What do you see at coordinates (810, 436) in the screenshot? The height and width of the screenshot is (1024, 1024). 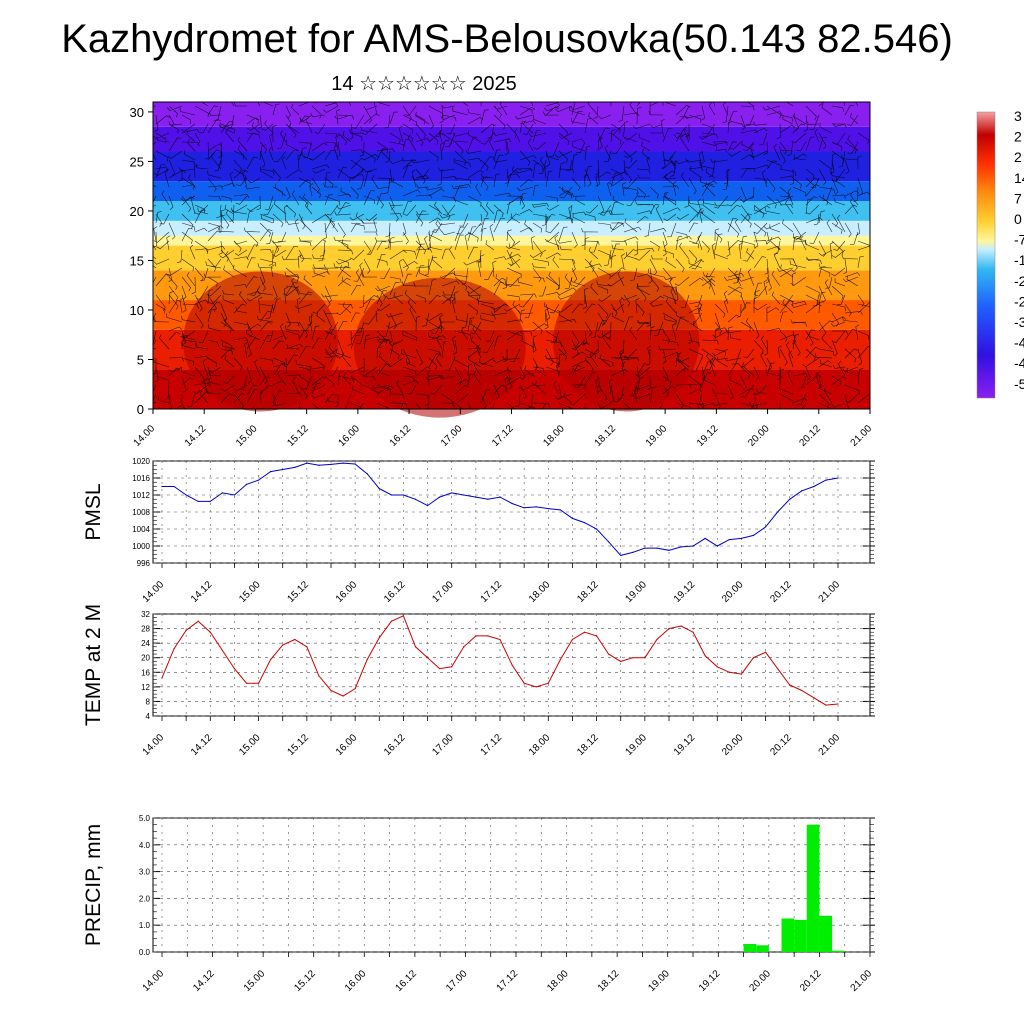 I see `heatmap-x-tick-label: 20.12` at bounding box center [810, 436].